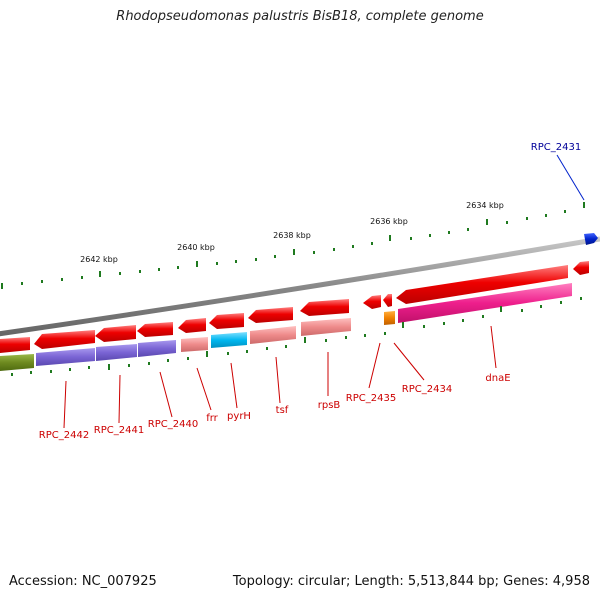  I want to click on cog-block-rpc2440-a, so click(116, 352).